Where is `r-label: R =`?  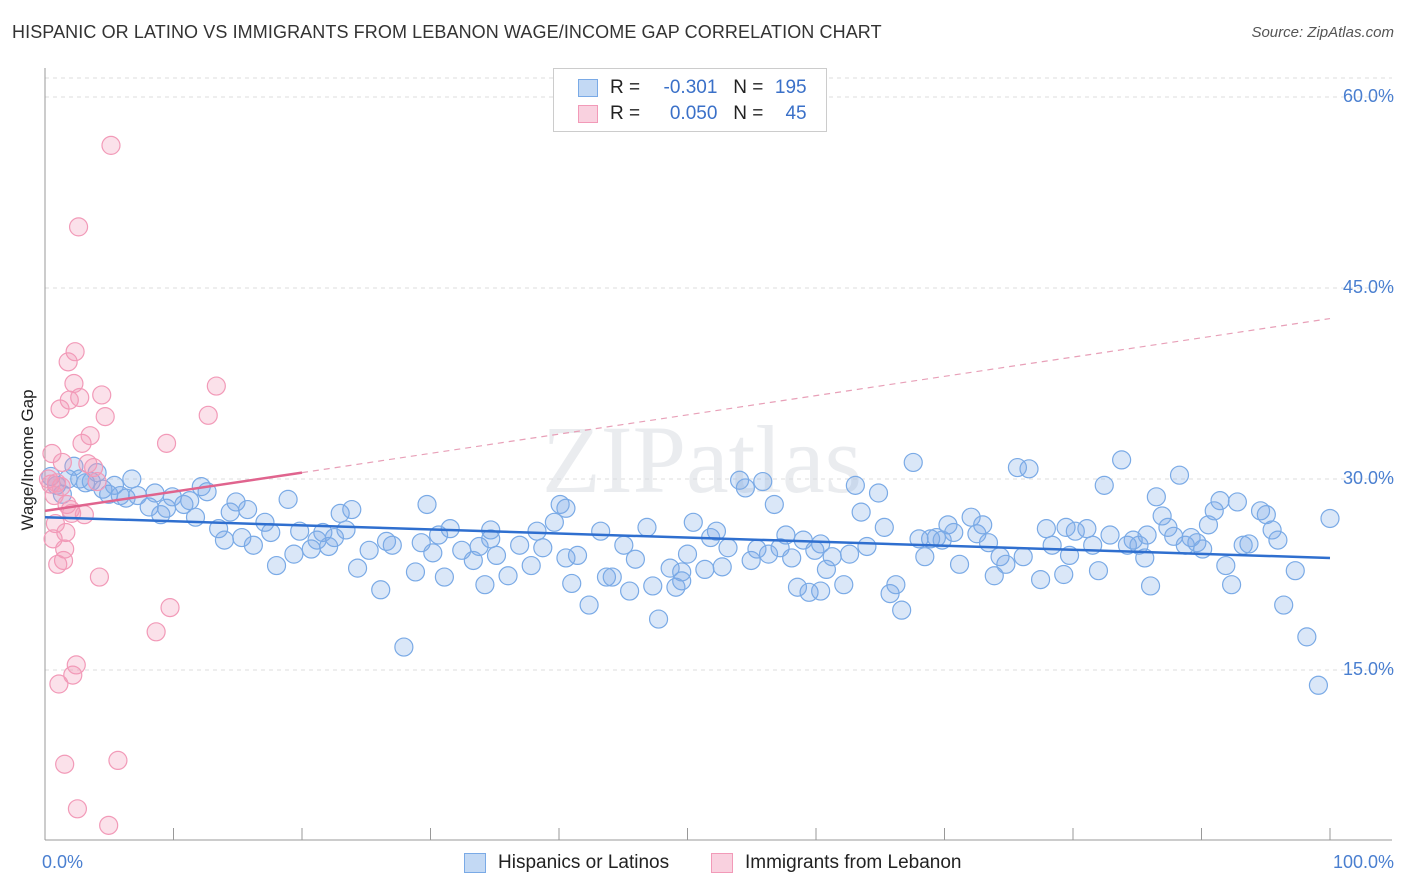 r-label: R = is located at coordinates (625, 113).